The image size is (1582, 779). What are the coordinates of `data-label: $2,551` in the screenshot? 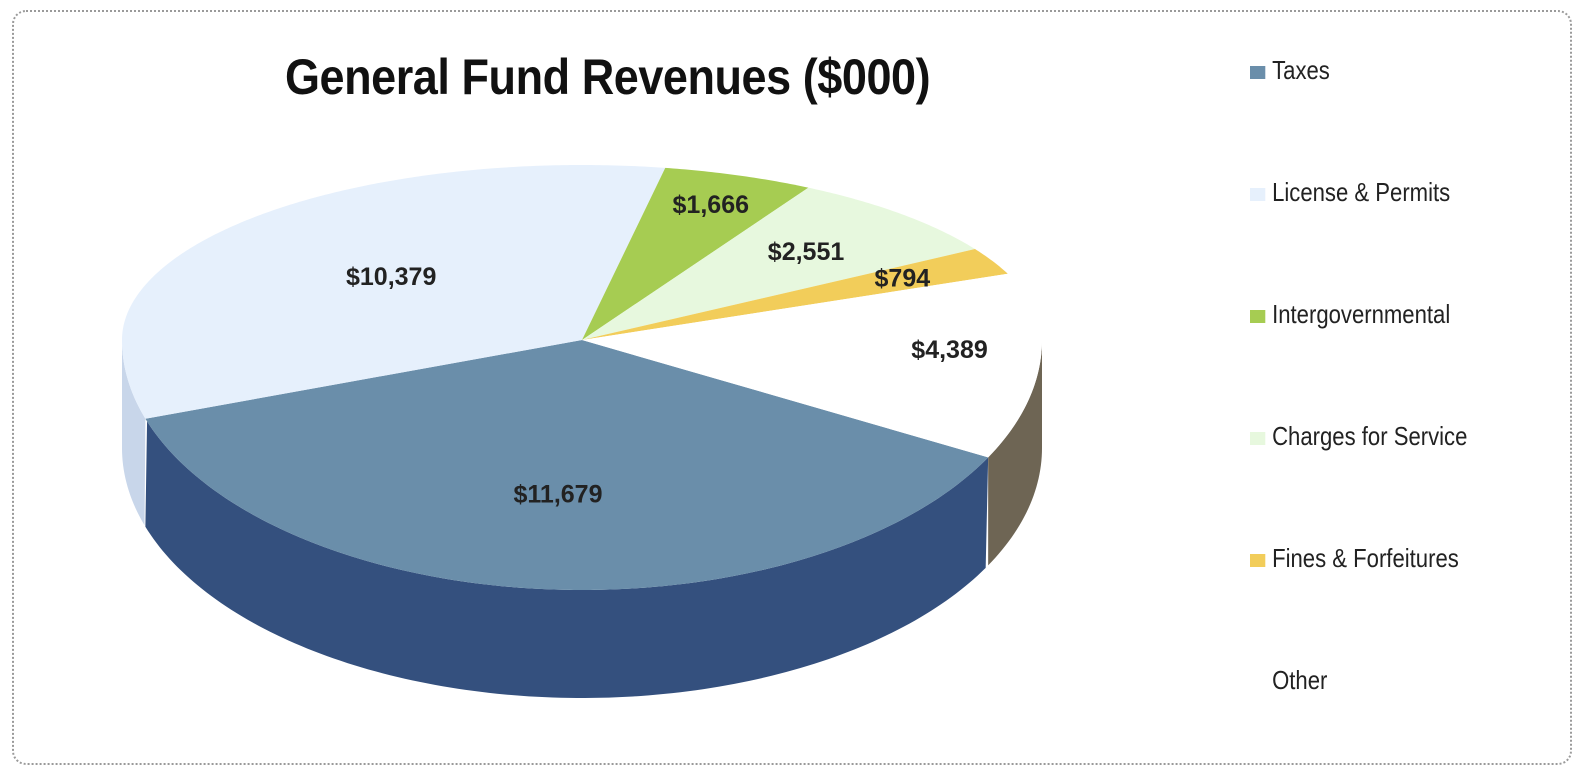 It's located at (806, 252).